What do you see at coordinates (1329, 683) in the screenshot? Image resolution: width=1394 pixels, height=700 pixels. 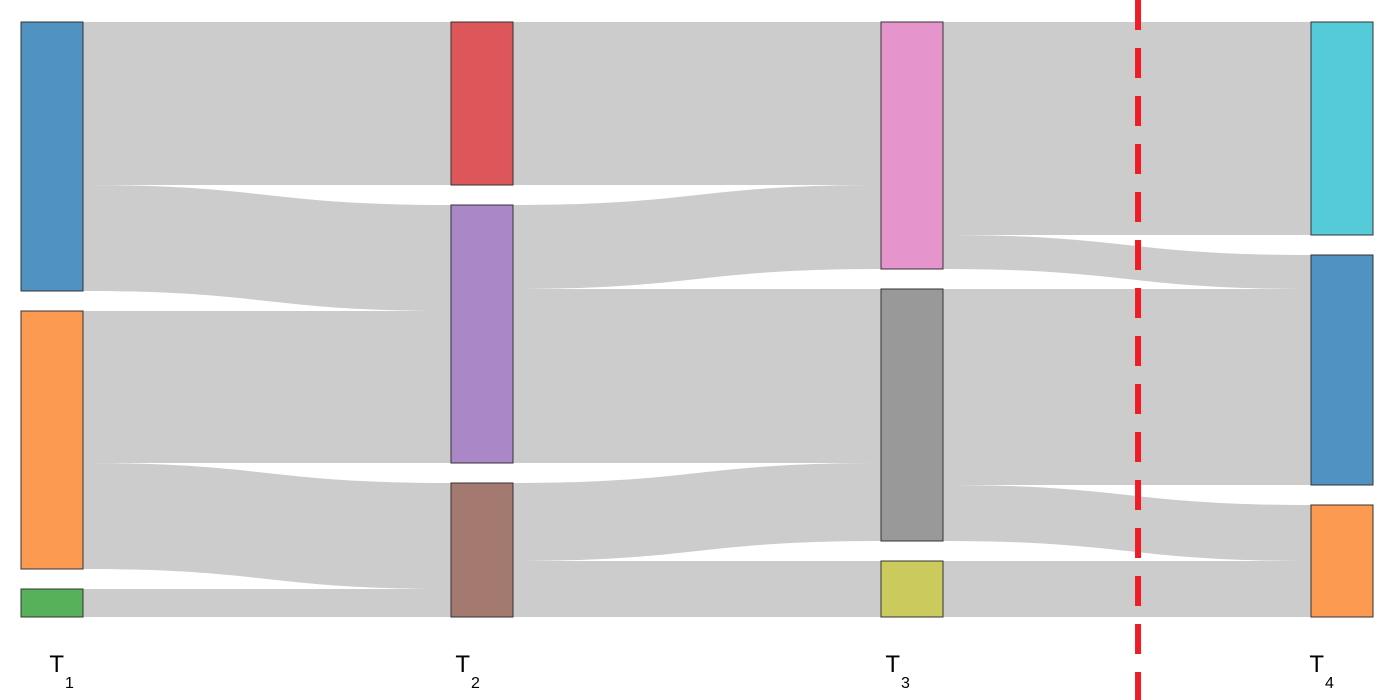 I see `column-label-subscript: 4` at bounding box center [1329, 683].